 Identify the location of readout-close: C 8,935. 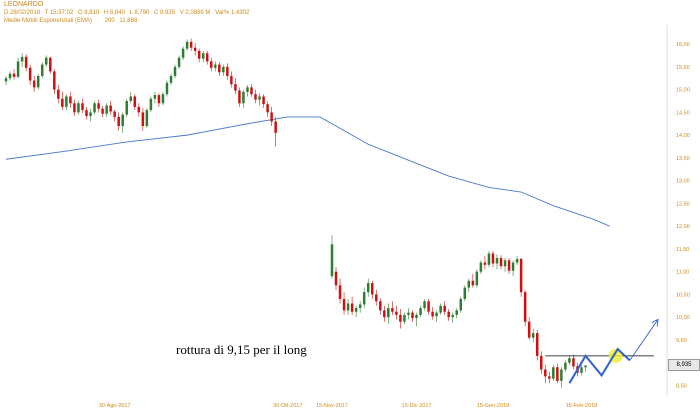
(165, 13).